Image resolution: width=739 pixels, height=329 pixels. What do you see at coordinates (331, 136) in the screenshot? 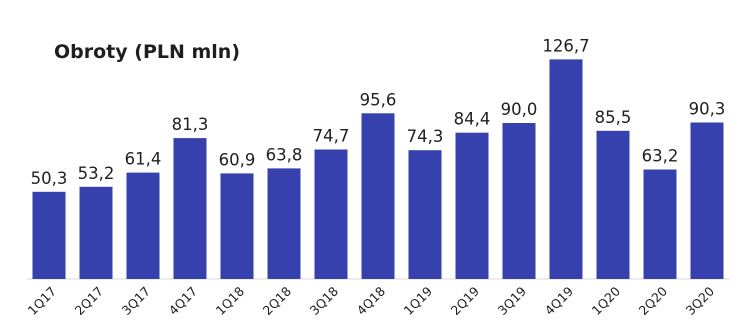
I see `data-label-3Q18: 74,7` at bounding box center [331, 136].